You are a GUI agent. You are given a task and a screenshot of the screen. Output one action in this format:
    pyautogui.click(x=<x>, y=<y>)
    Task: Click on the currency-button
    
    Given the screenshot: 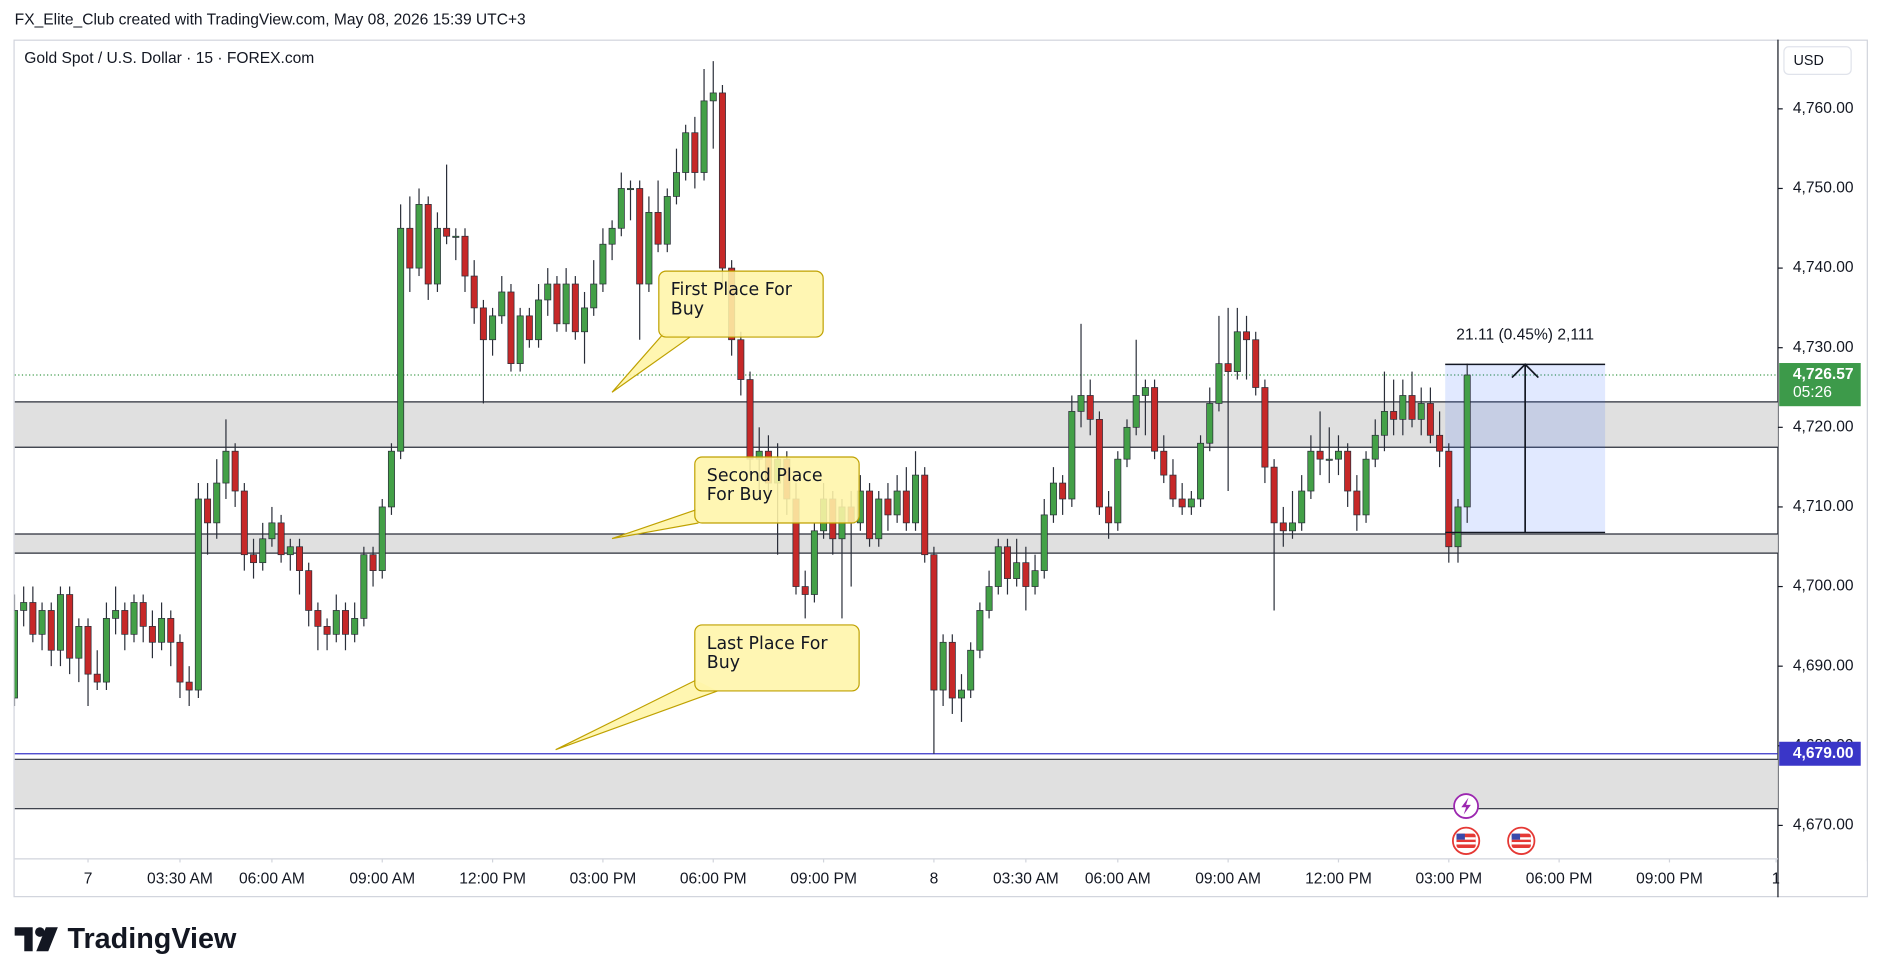 What is the action you would take?
    pyautogui.click(x=1817, y=60)
    